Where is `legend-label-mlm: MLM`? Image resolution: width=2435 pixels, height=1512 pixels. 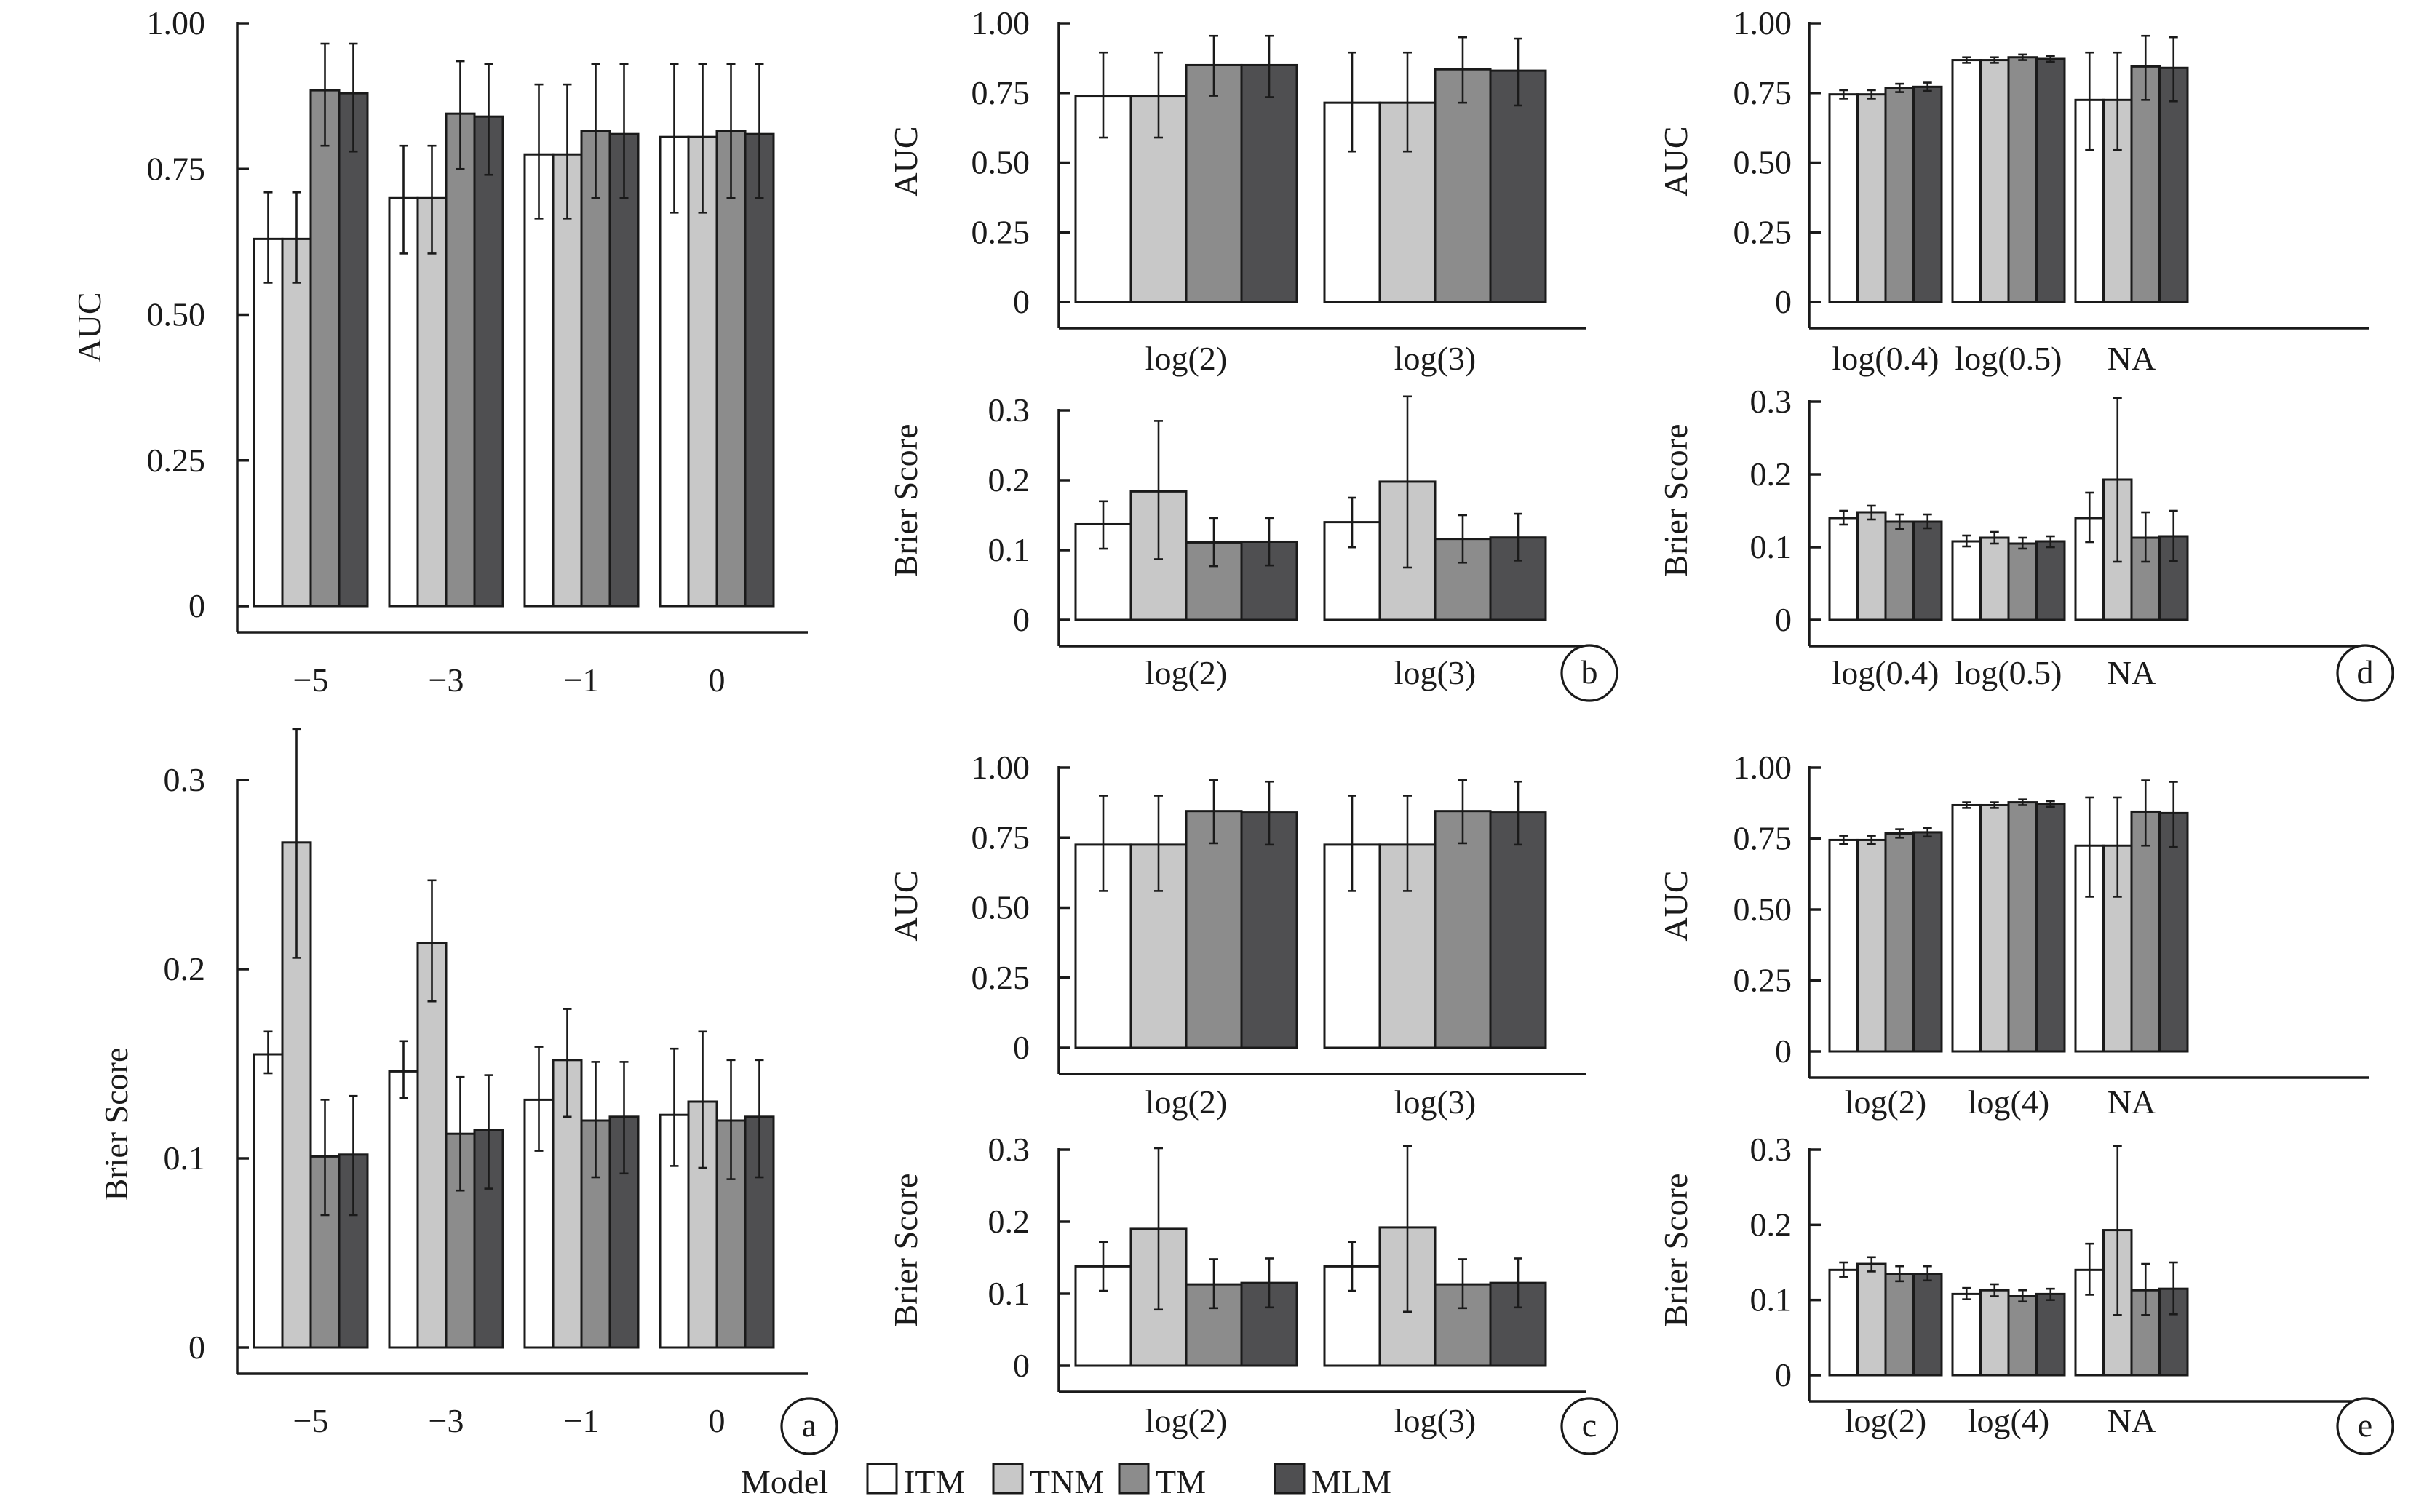 legend-label-mlm: MLM is located at coordinates (1351, 1482).